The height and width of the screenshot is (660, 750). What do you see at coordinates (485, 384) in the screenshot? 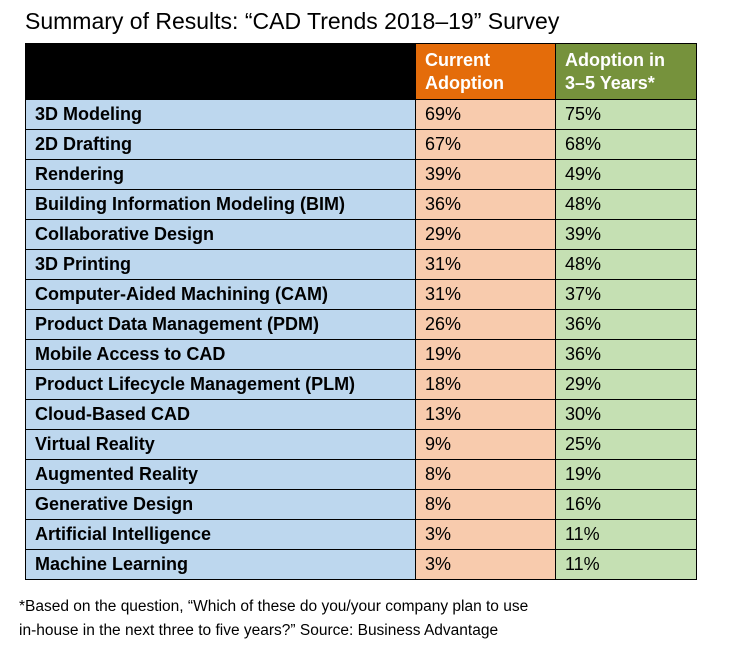
I see `current-adoption-value: 18%` at bounding box center [485, 384].